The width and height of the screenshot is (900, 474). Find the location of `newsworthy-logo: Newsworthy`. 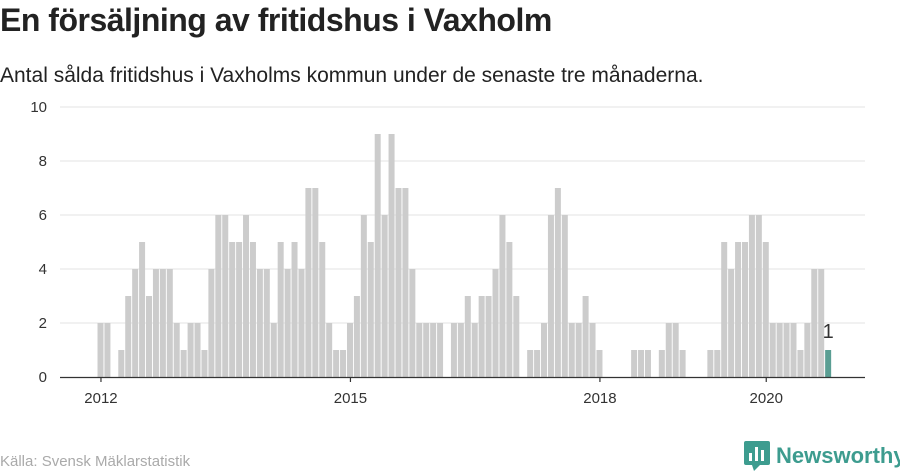

newsworthy-logo: Newsworthy is located at coordinates (822, 456).